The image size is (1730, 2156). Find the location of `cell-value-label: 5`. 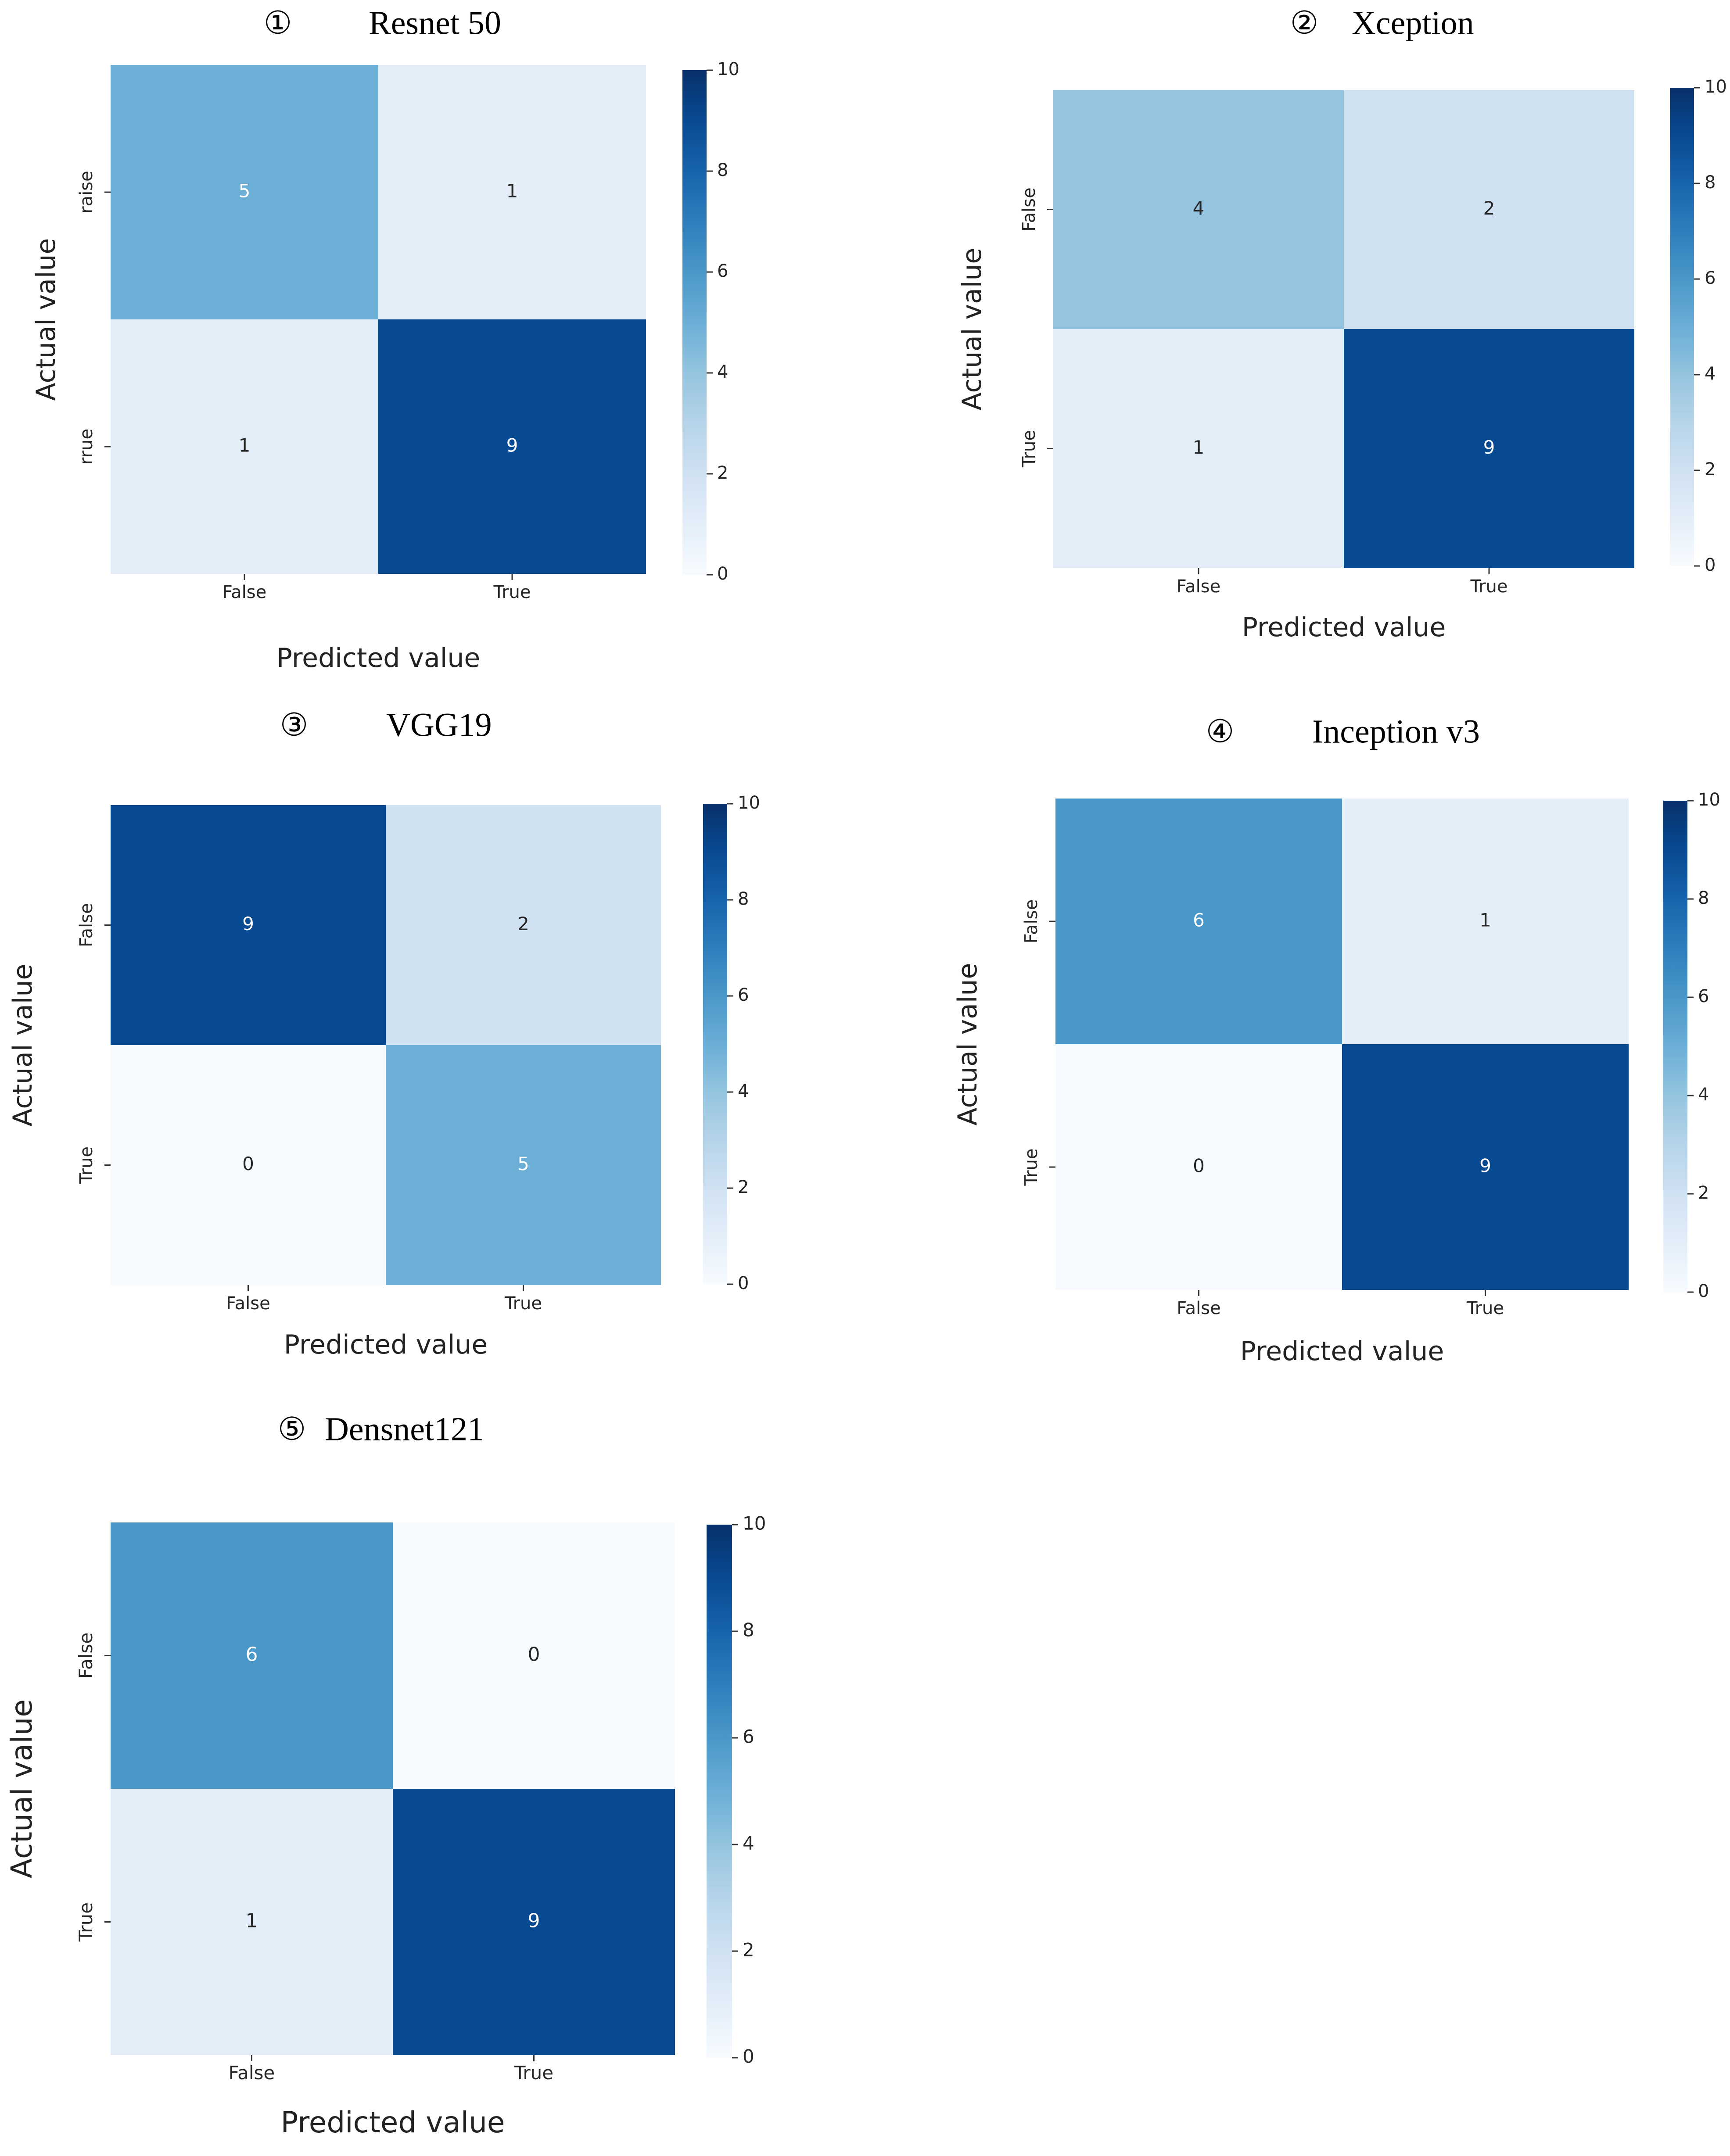

cell-value-label: 5 is located at coordinates (245, 191).